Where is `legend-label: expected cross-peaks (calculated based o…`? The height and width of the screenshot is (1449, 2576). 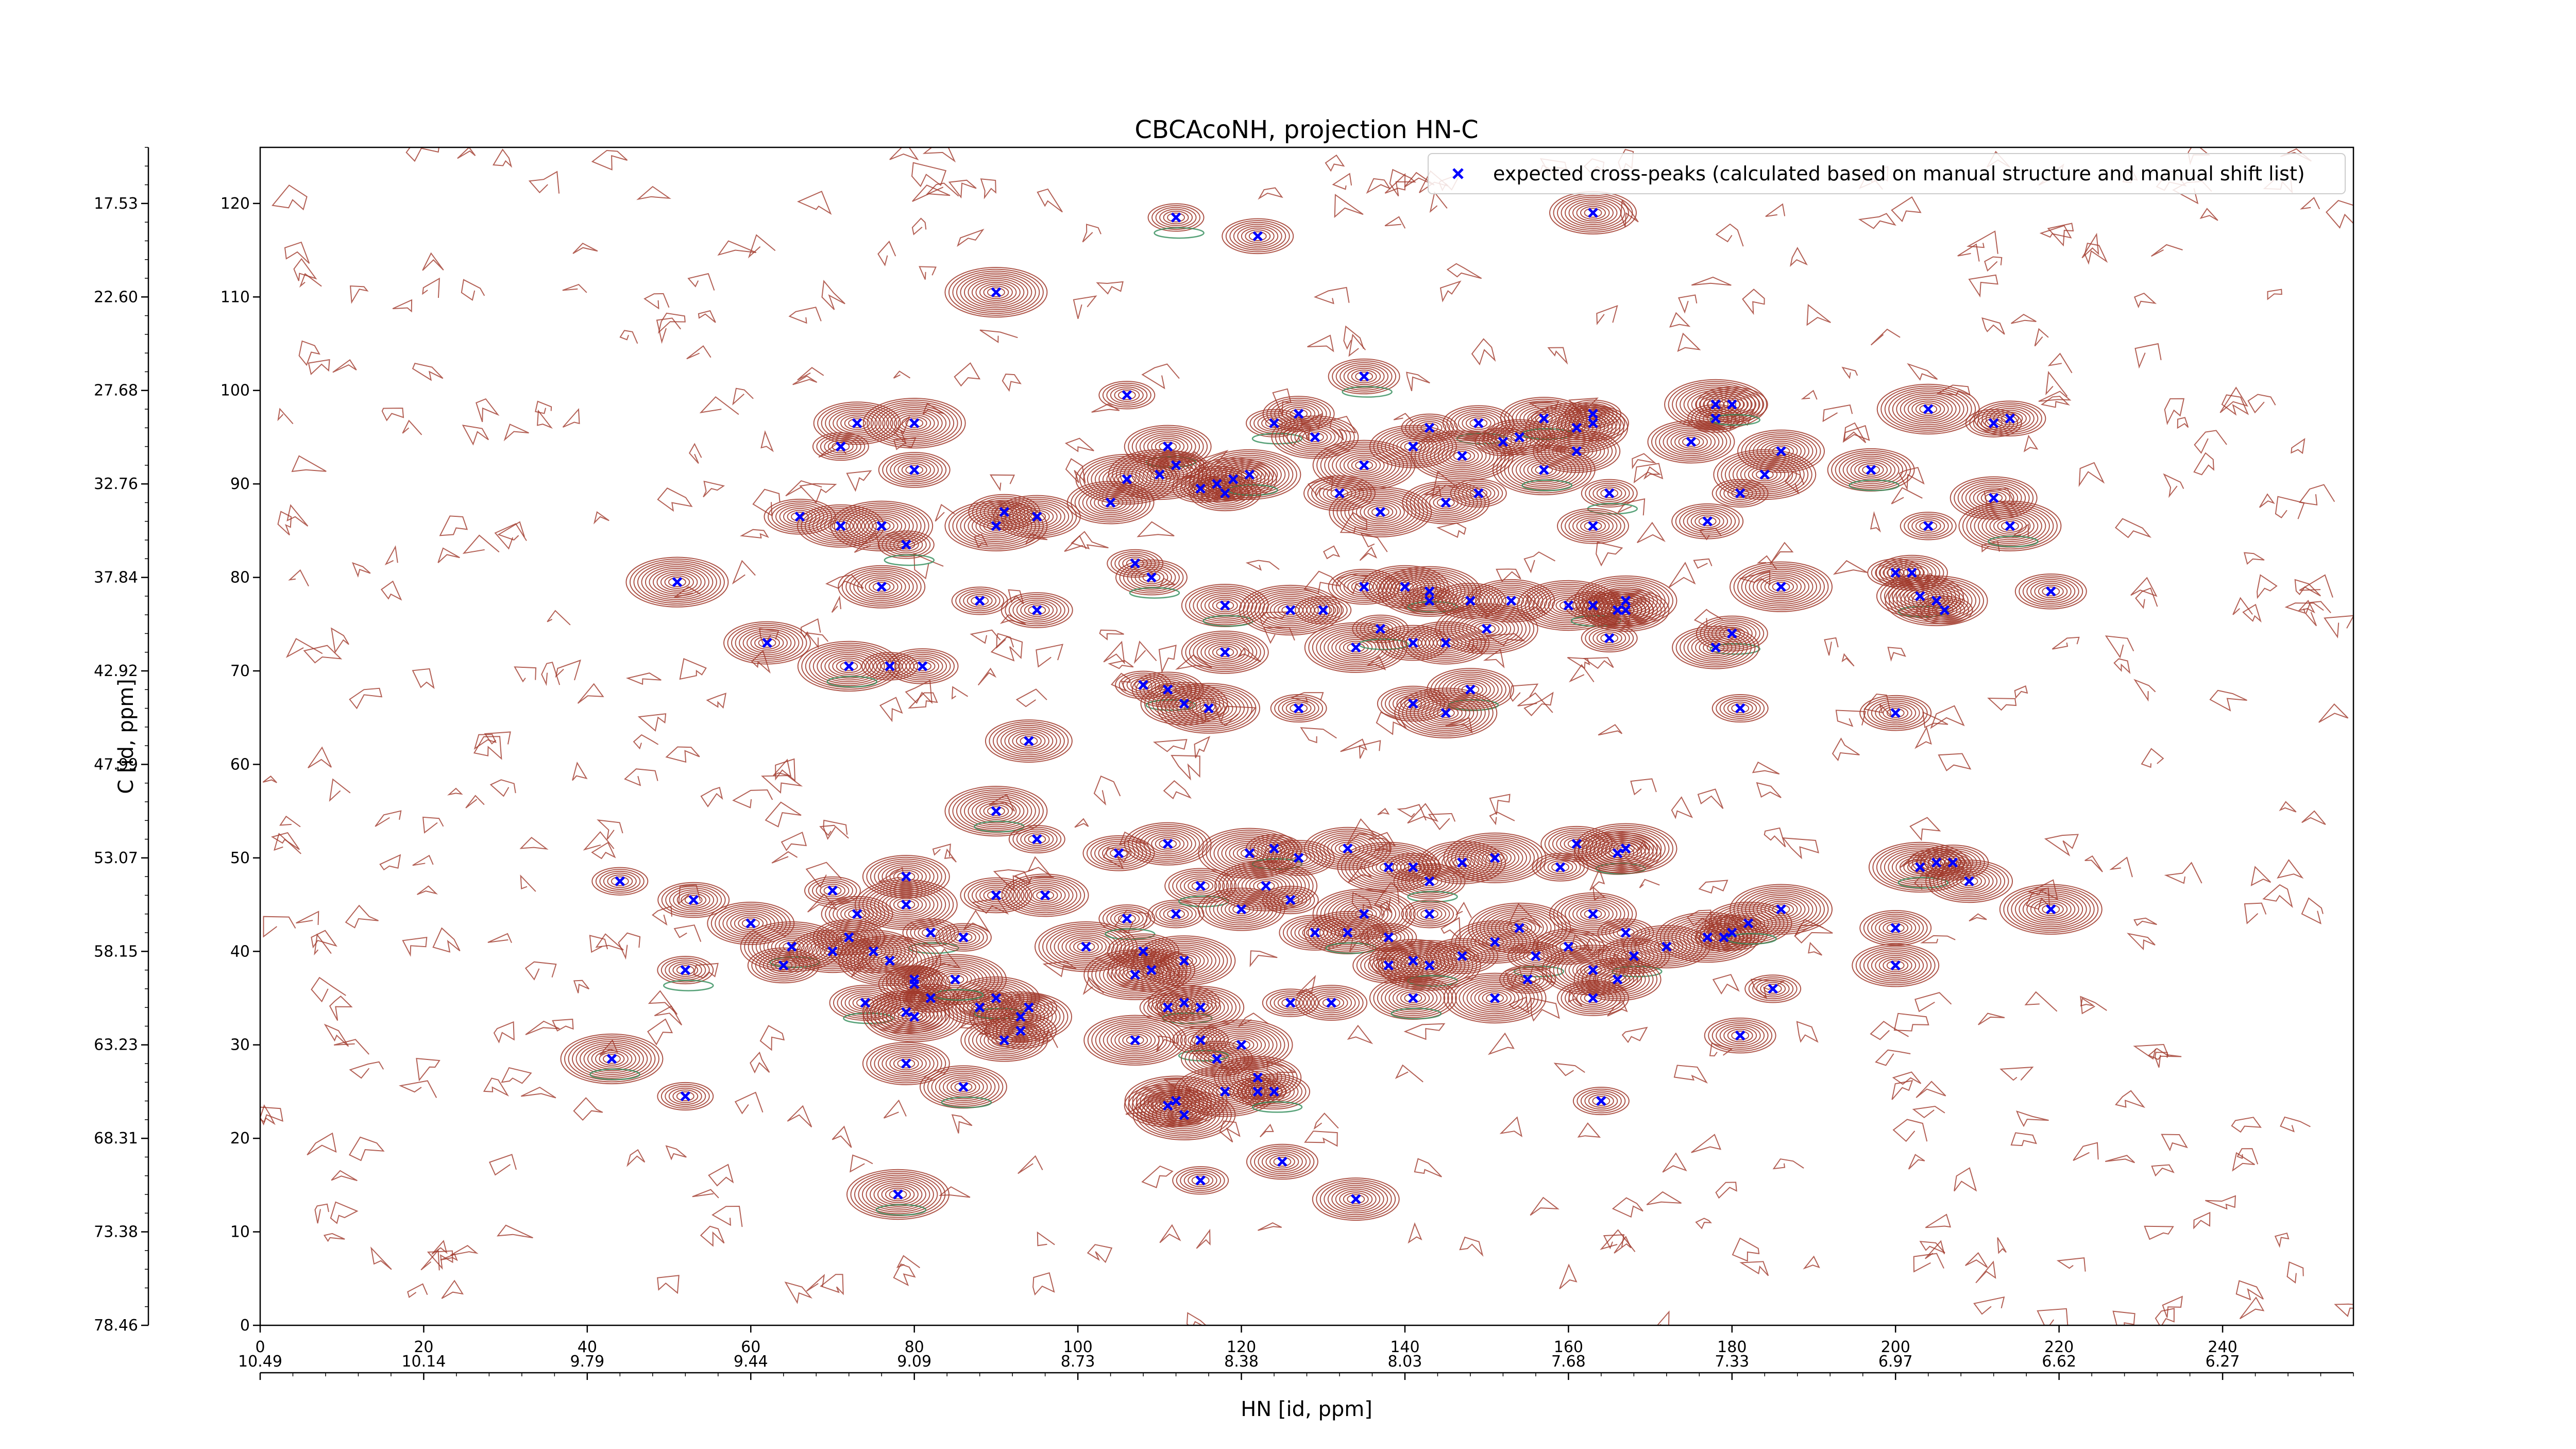 legend-label: expected cross-peaks (calculated based o… is located at coordinates (1899, 173).